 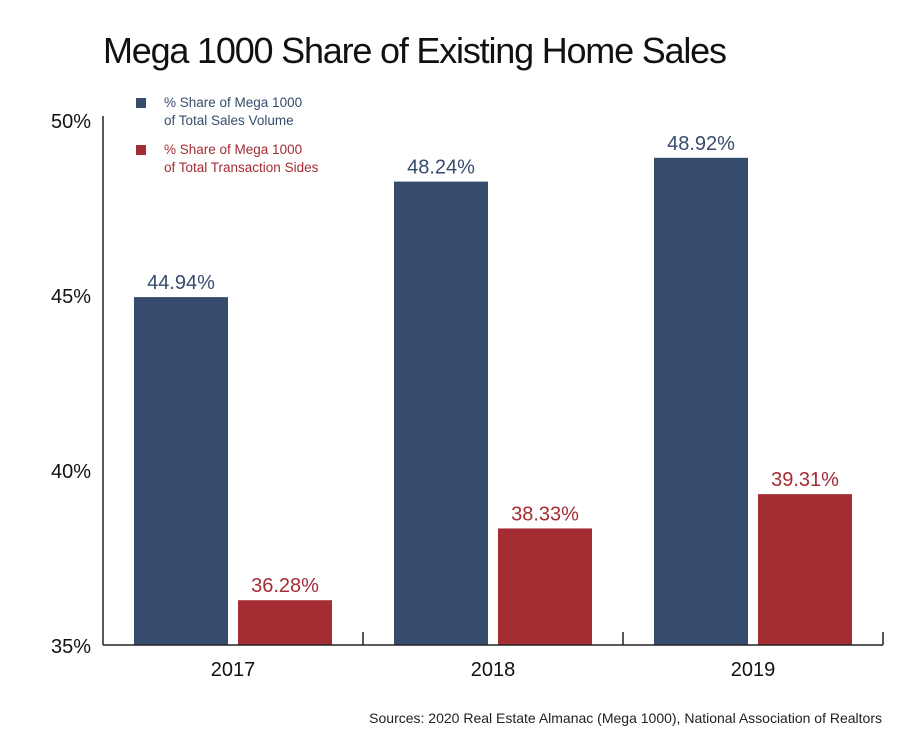 What do you see at coordinates (441, 413) in the screenshot?
I see `bar-sales-volume-2018` at bounding box center [441, 413].